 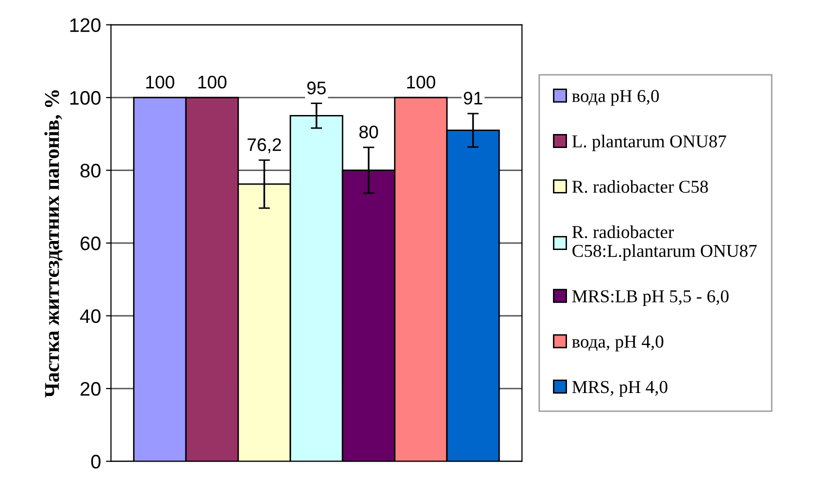 I want to click on y-tick-label: 0, so click(x=95, y=461).